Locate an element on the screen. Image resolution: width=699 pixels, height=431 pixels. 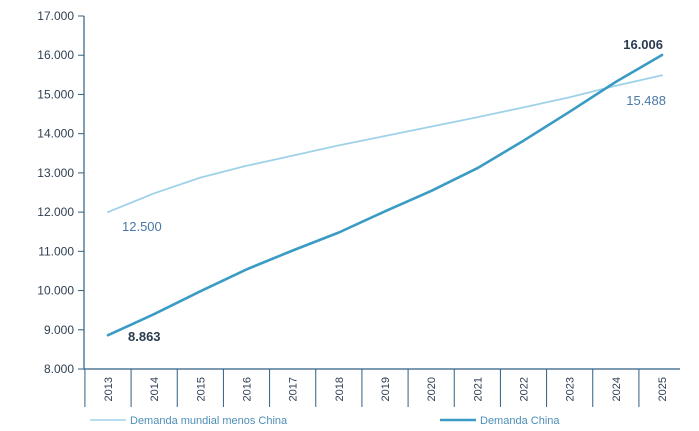
y-tick-label: 15.000 is located at coordinates (55, 94).